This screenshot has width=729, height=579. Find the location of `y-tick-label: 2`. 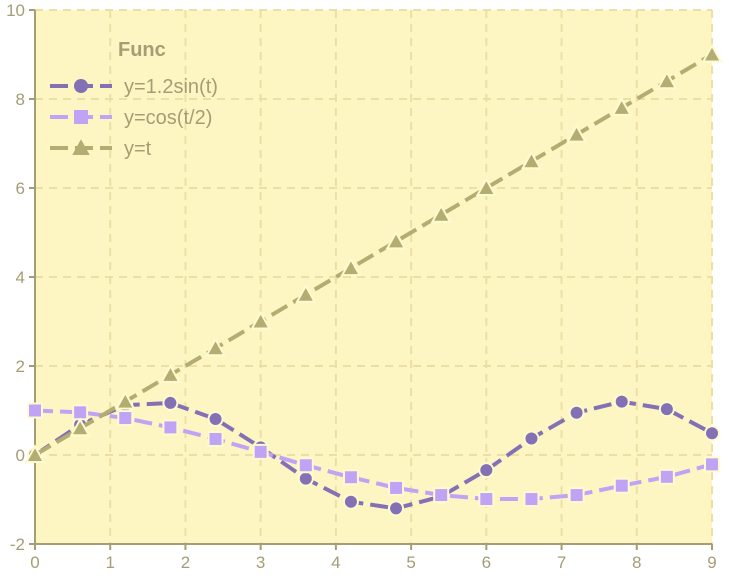

y-tick-label: 2 is located at coordinates (20, 366).